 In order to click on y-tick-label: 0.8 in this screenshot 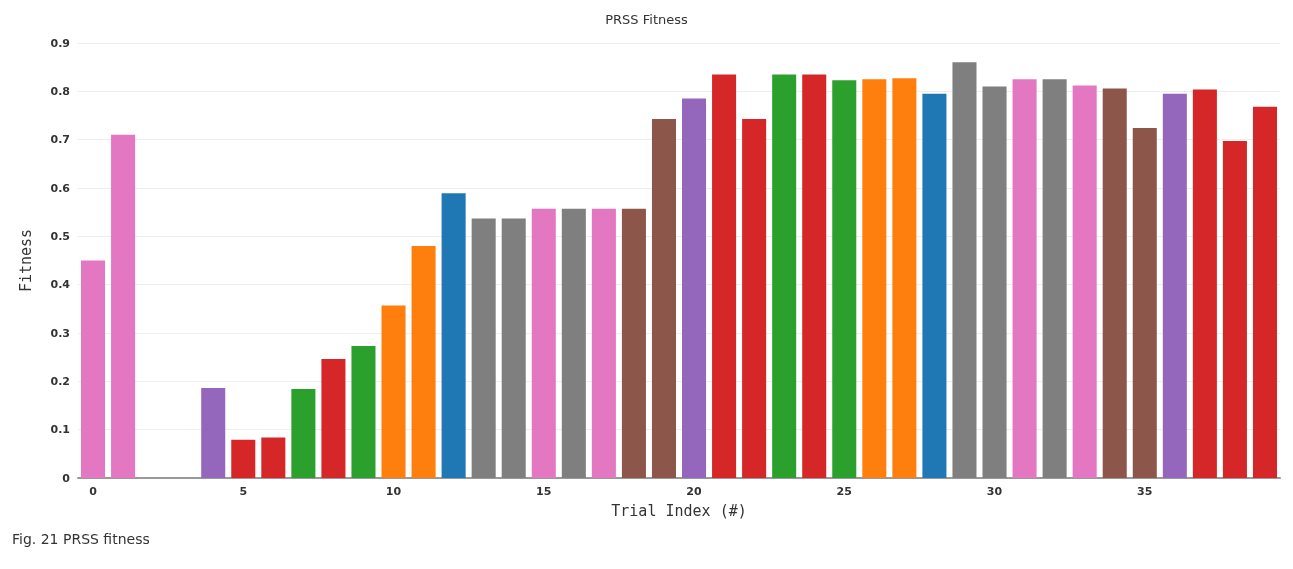, I will do `click(60, 91)`.